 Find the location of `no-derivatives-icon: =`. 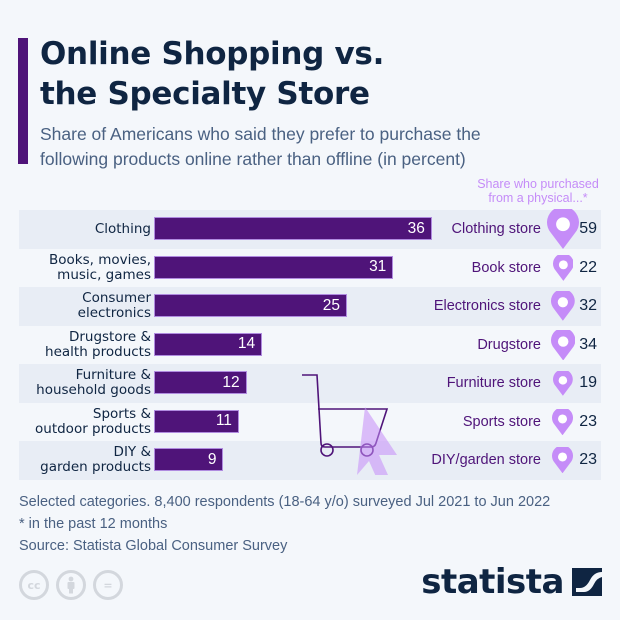

no-derivatives-icon: = is located at coordinates (108, 585).